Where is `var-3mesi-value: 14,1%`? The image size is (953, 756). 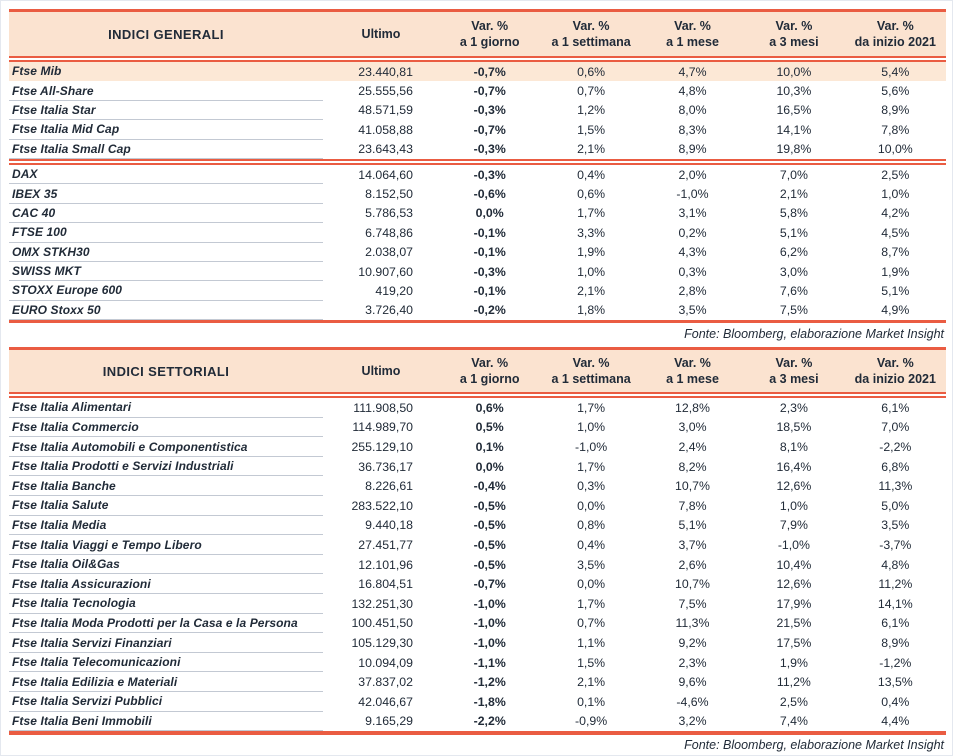
var-3mesi-value: 14,1% is located at coordinates (794, 129).